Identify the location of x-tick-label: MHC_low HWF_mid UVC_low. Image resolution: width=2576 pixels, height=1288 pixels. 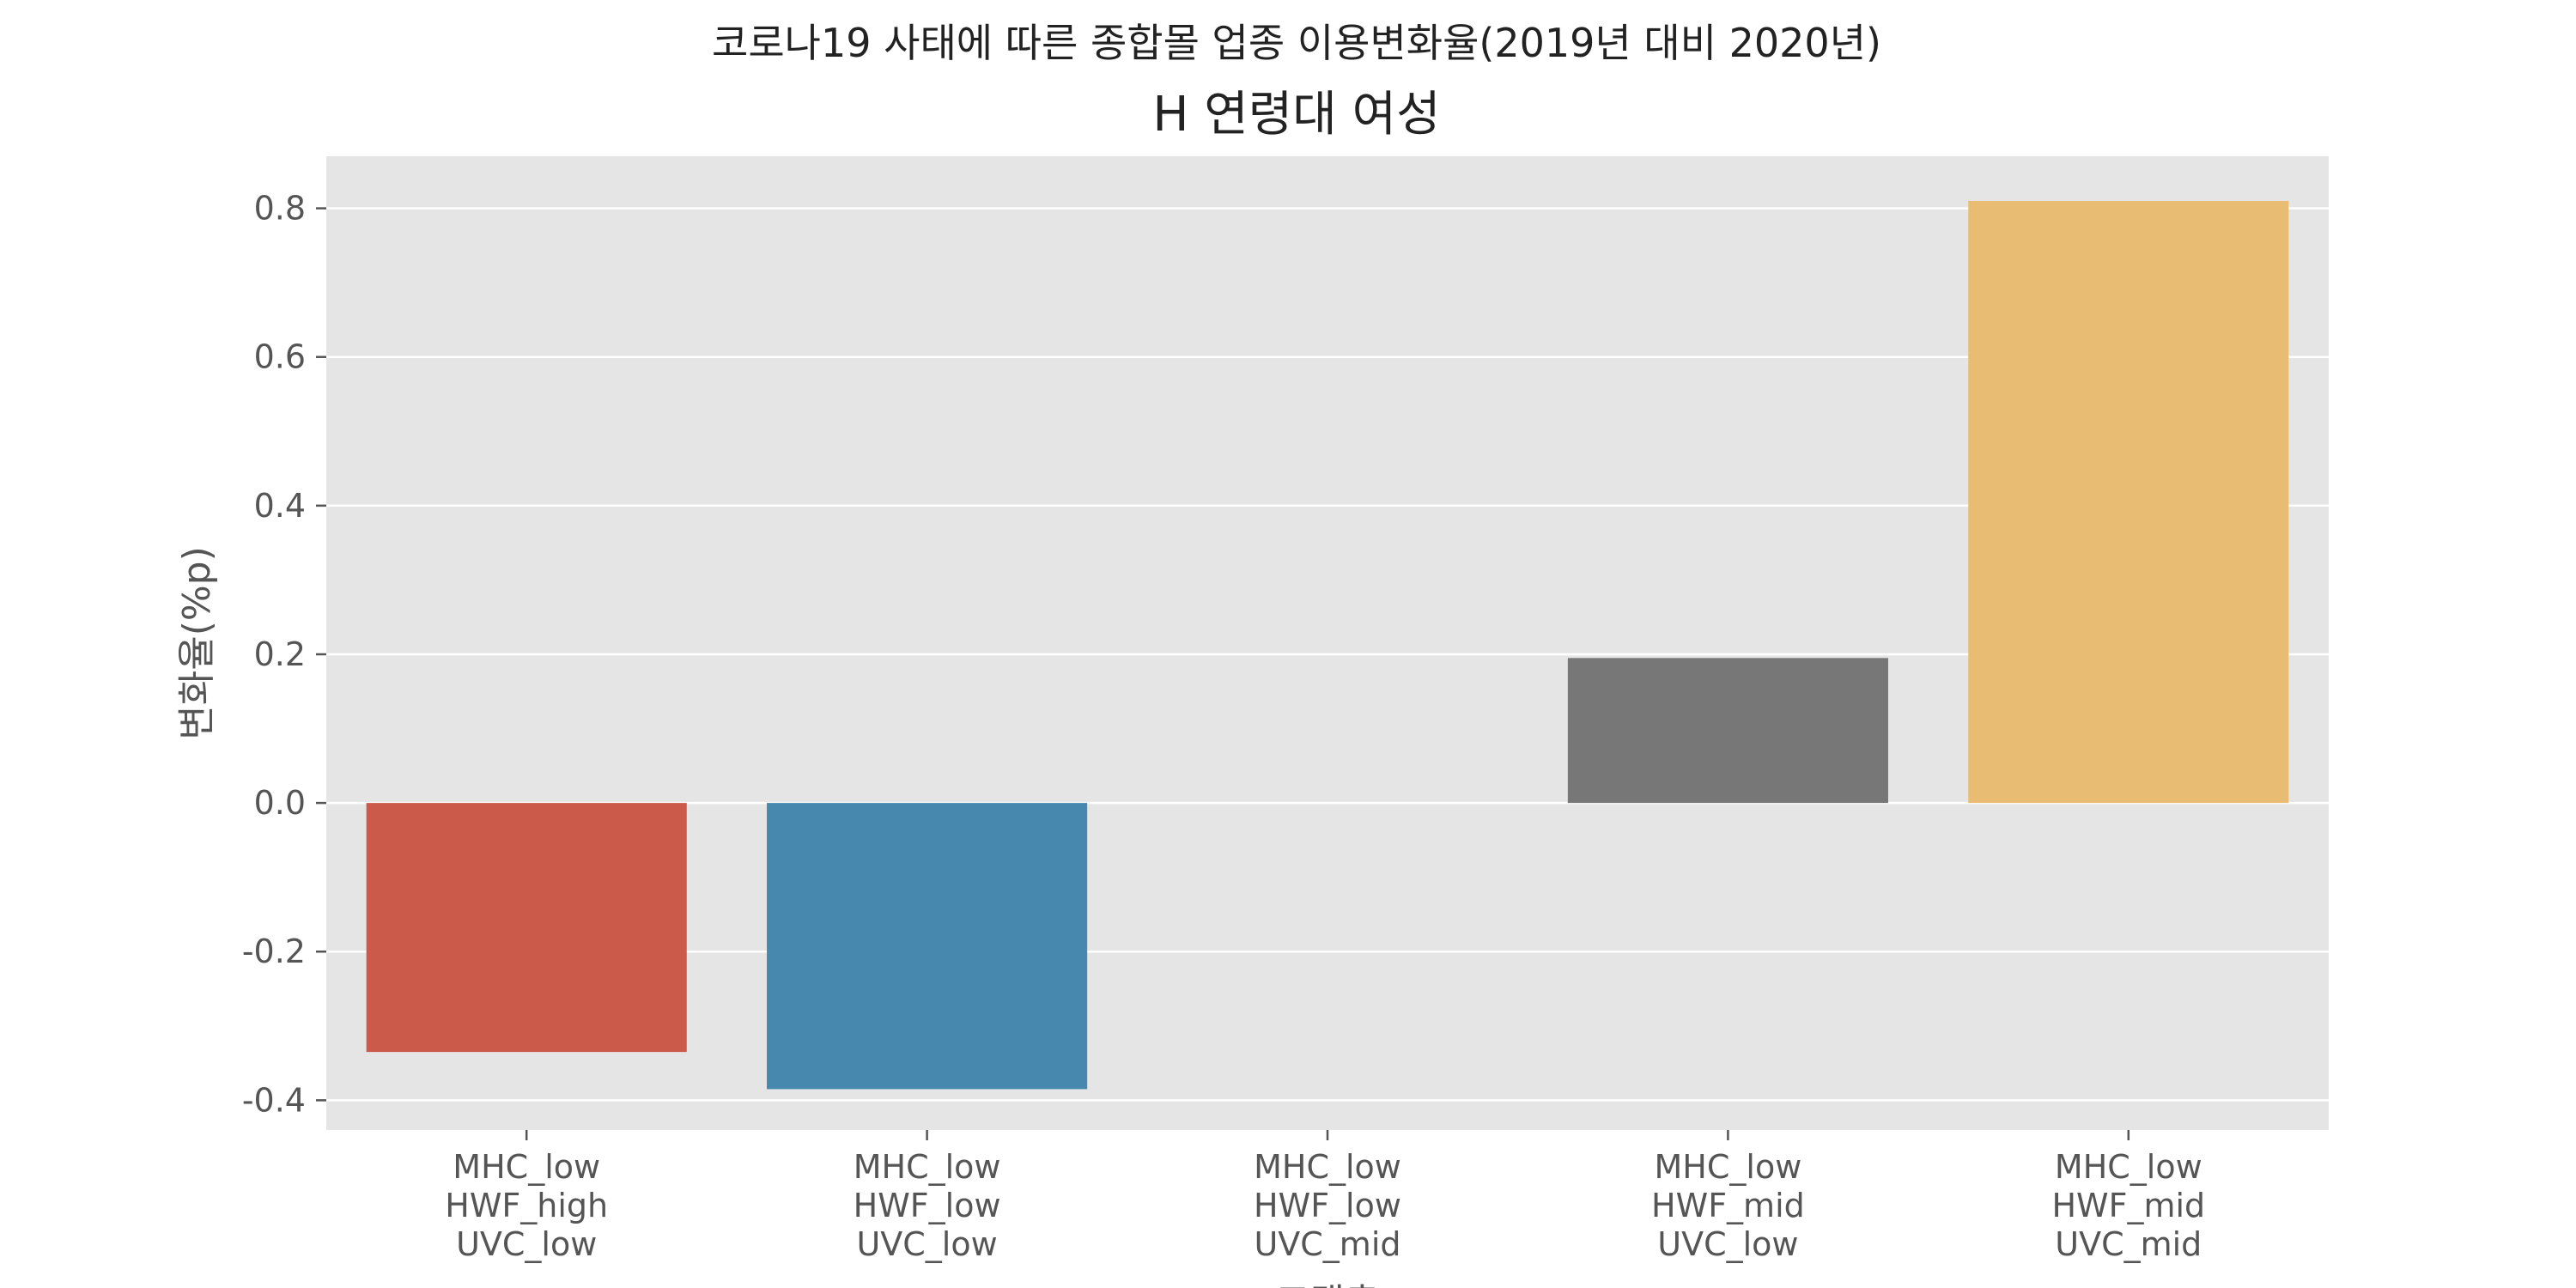
(1728, 1206).